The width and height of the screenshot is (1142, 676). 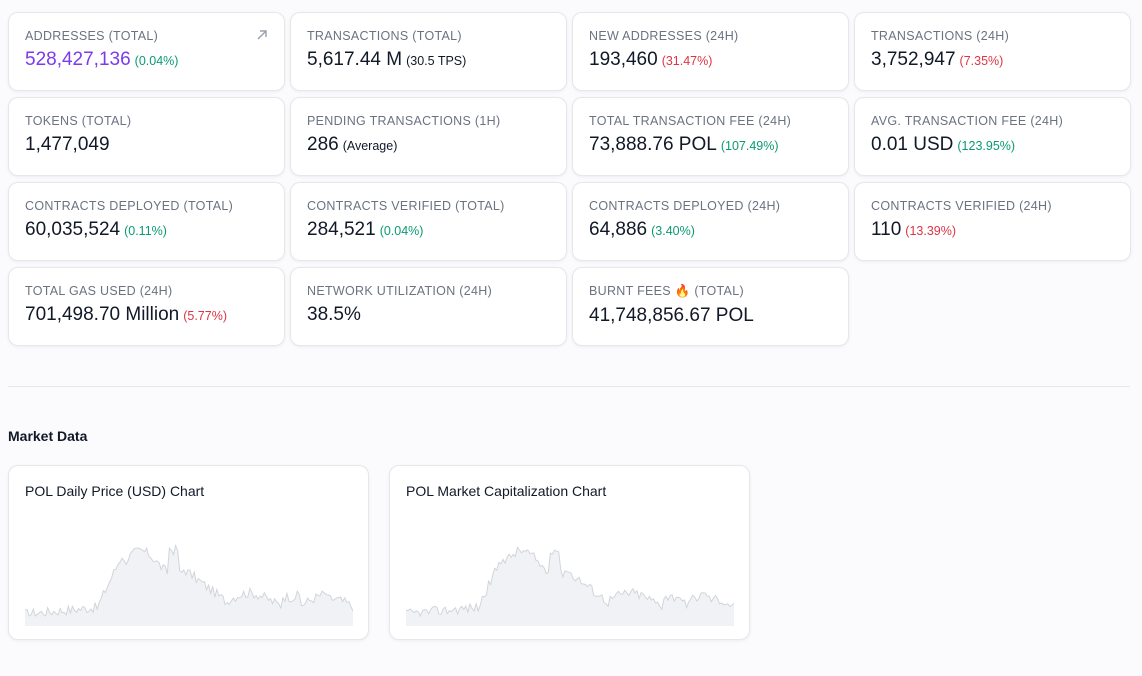 I want to click on stat-value-row: 64,886 (3.40%), so click(x=710, y=230).